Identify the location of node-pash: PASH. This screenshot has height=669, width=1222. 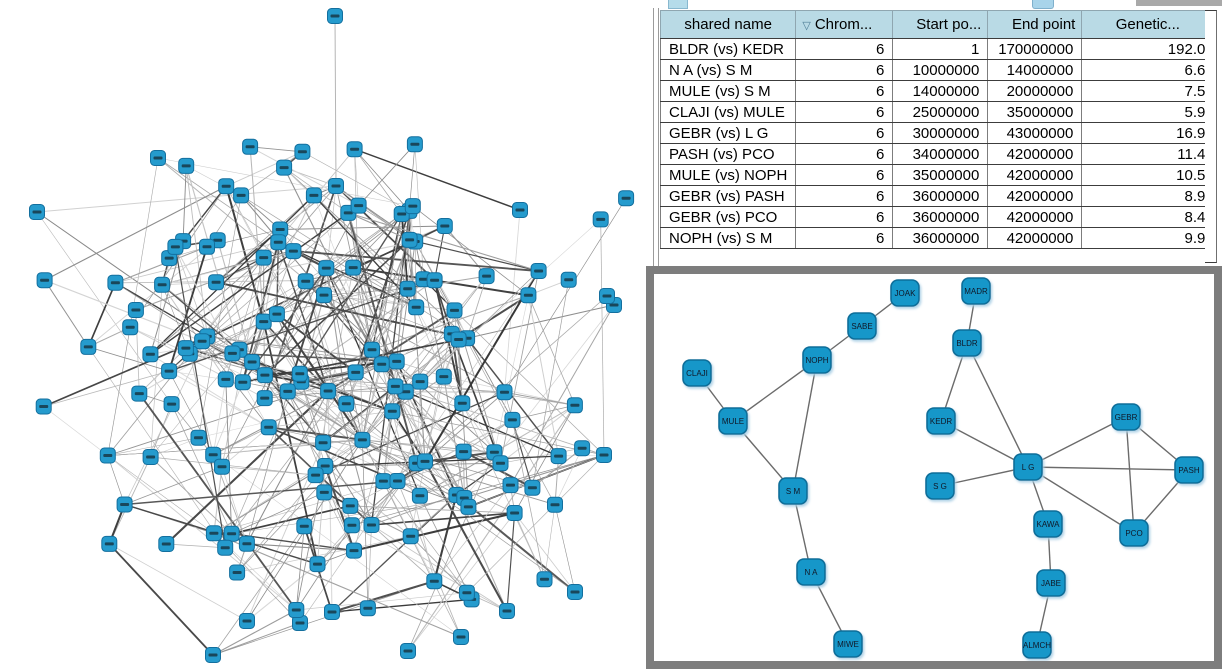
(1189, 470).